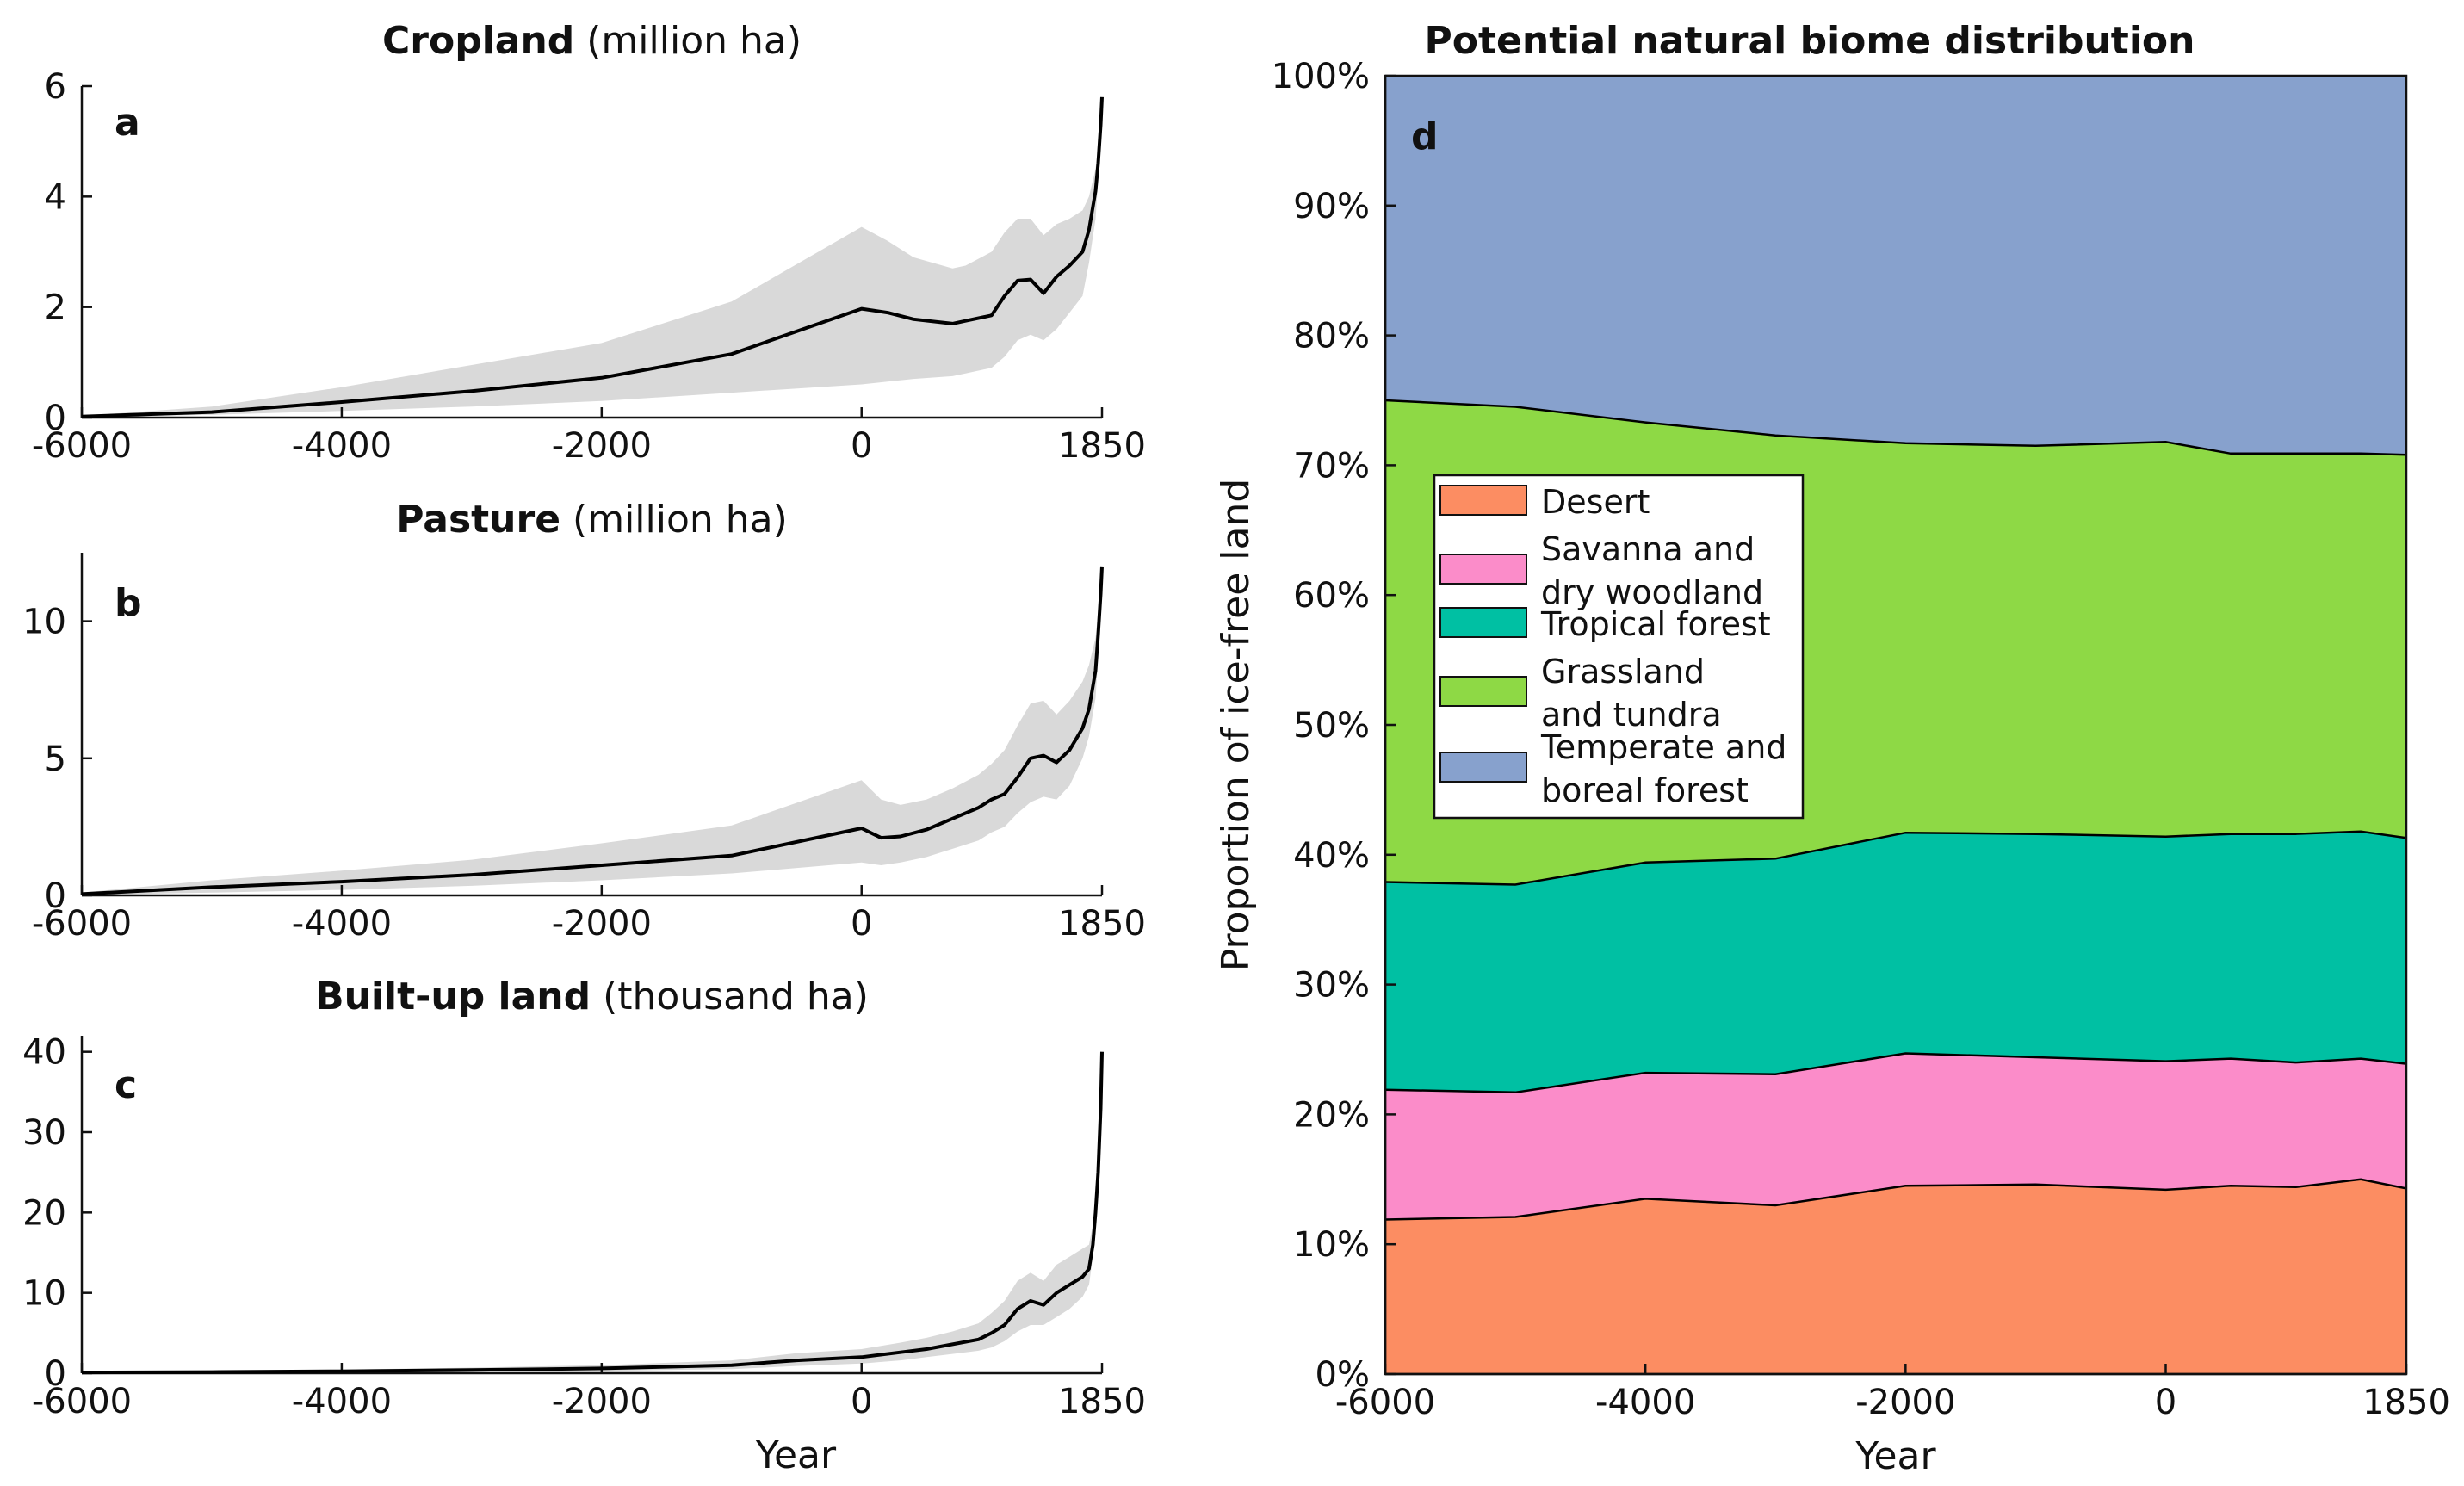 This screenshot has width=2464, height=1486. I want to click on y-tick-label: 20%, so click(1331, 1115).